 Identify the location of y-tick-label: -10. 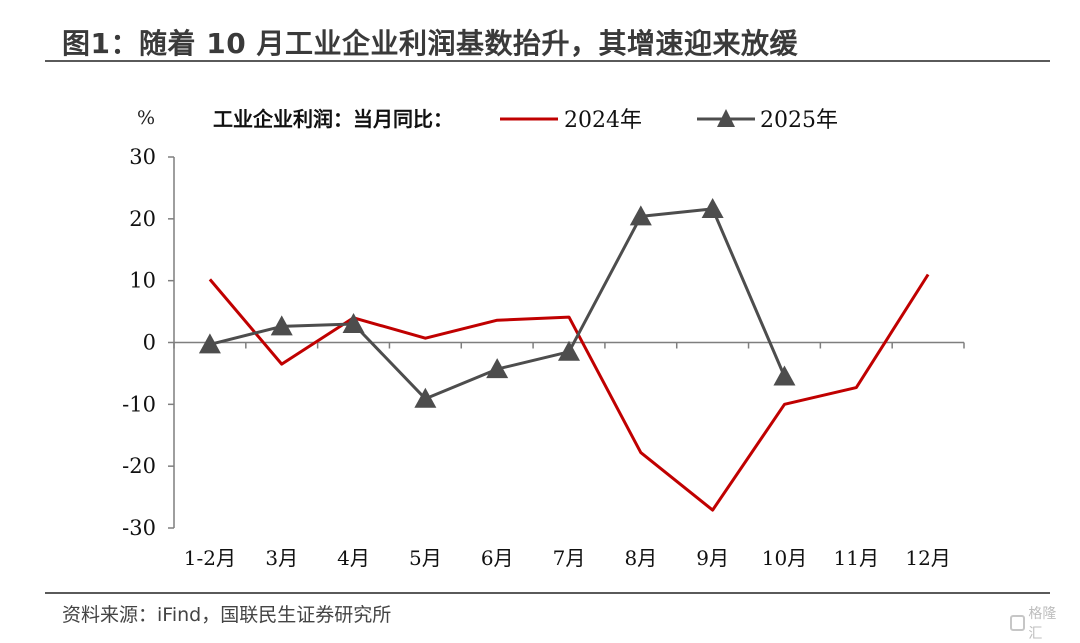
(139, 404).